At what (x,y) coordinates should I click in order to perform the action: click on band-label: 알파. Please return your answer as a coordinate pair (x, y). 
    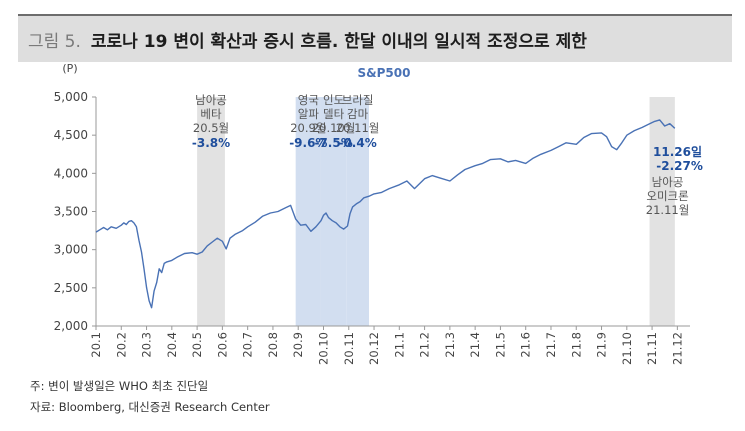
    Looking at the image, I should click on (309, 114).